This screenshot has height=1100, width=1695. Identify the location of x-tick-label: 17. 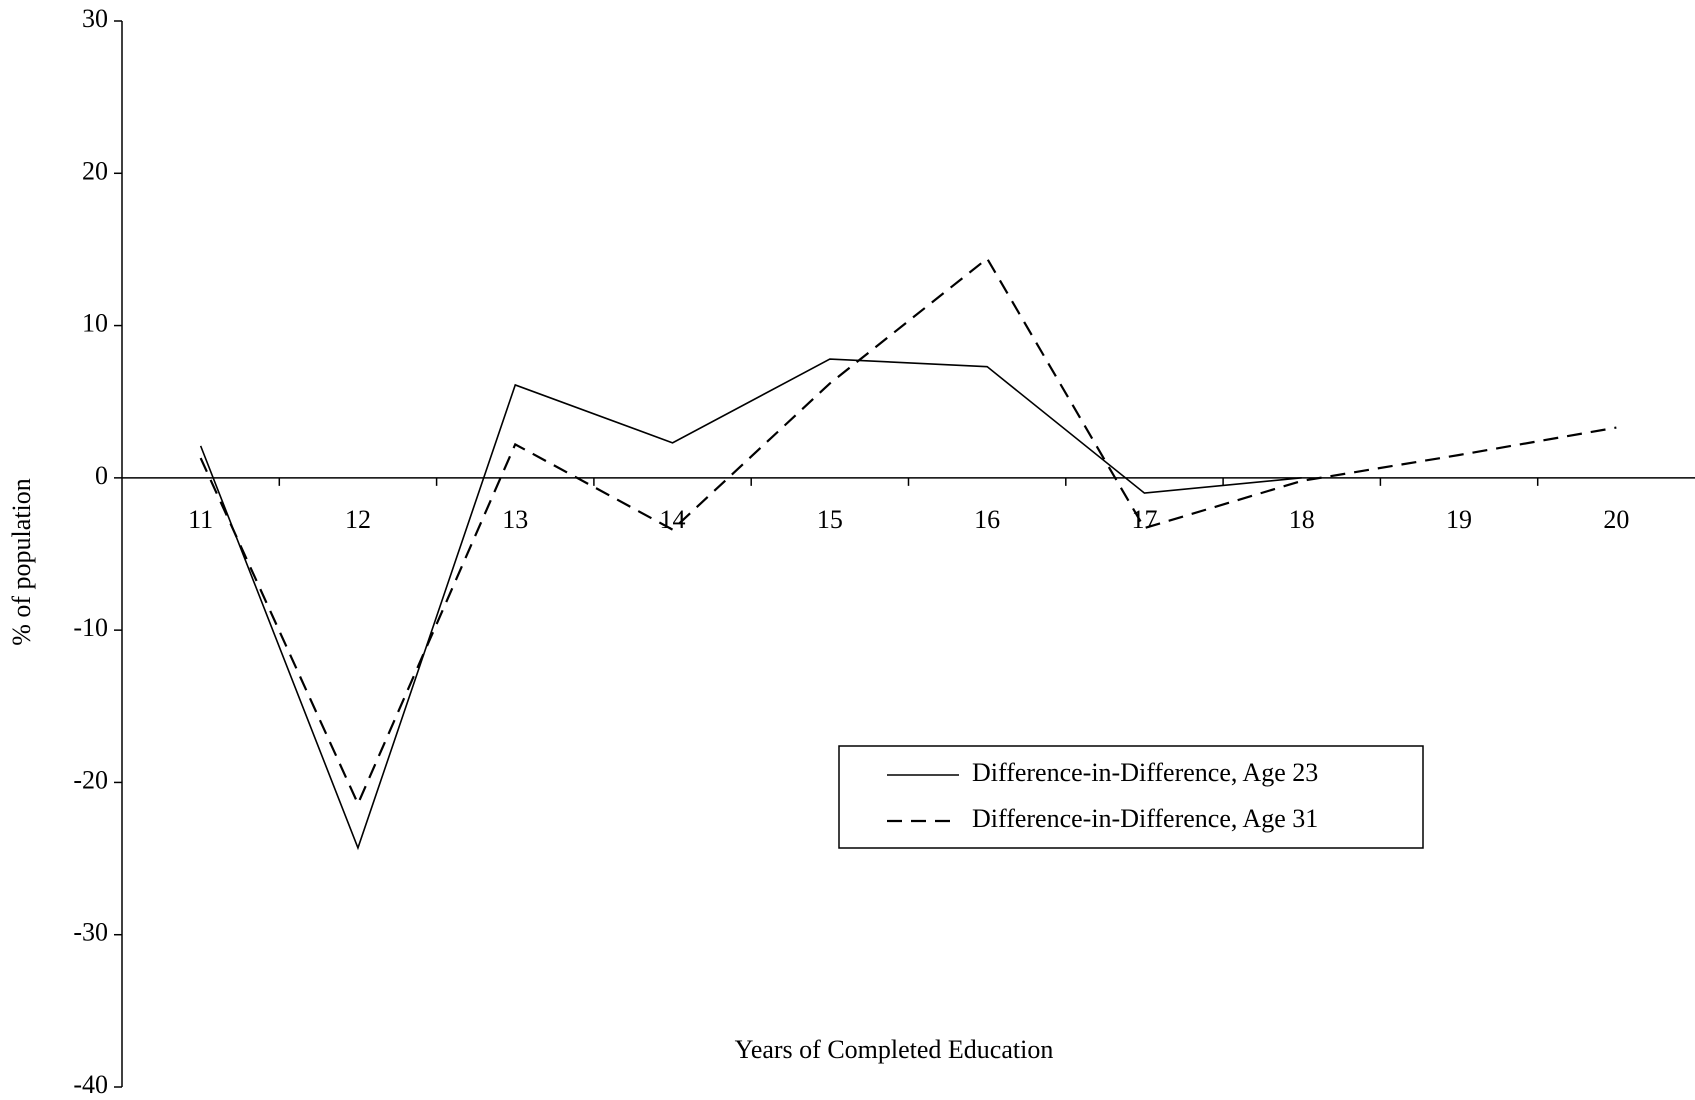
(1144, 519).